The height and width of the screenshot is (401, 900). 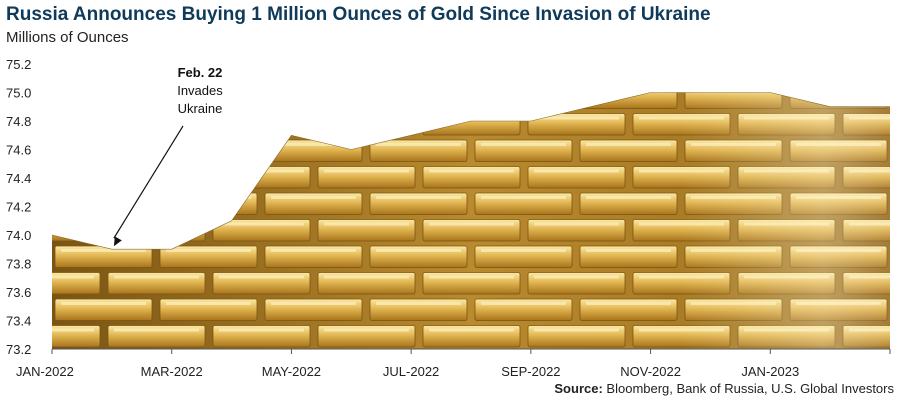 What do you see at coordinates (117, 241) in the screenshot?
I see `annotation-arrowhead` at bounding box center [117, 241].